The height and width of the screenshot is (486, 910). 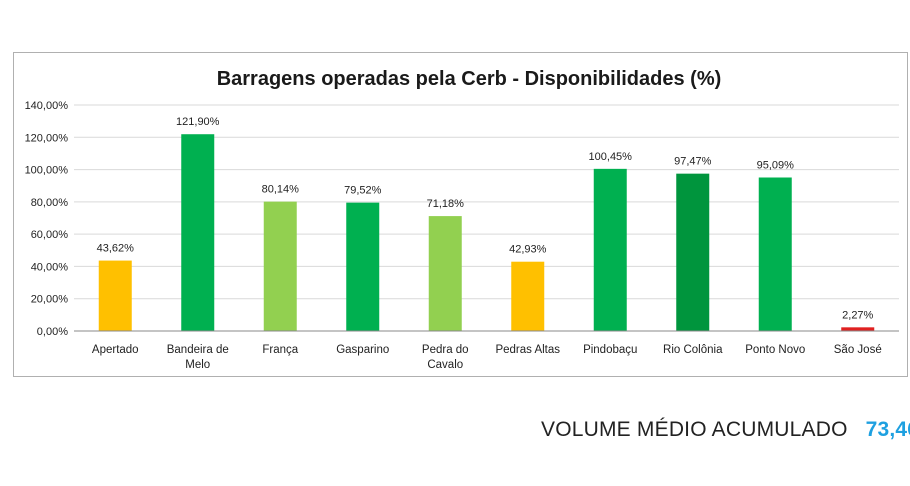 What do you see at coordinates (857, 315) in the screenshot?
I see `data-label: 2,27%` at bounding box center [857, 315].